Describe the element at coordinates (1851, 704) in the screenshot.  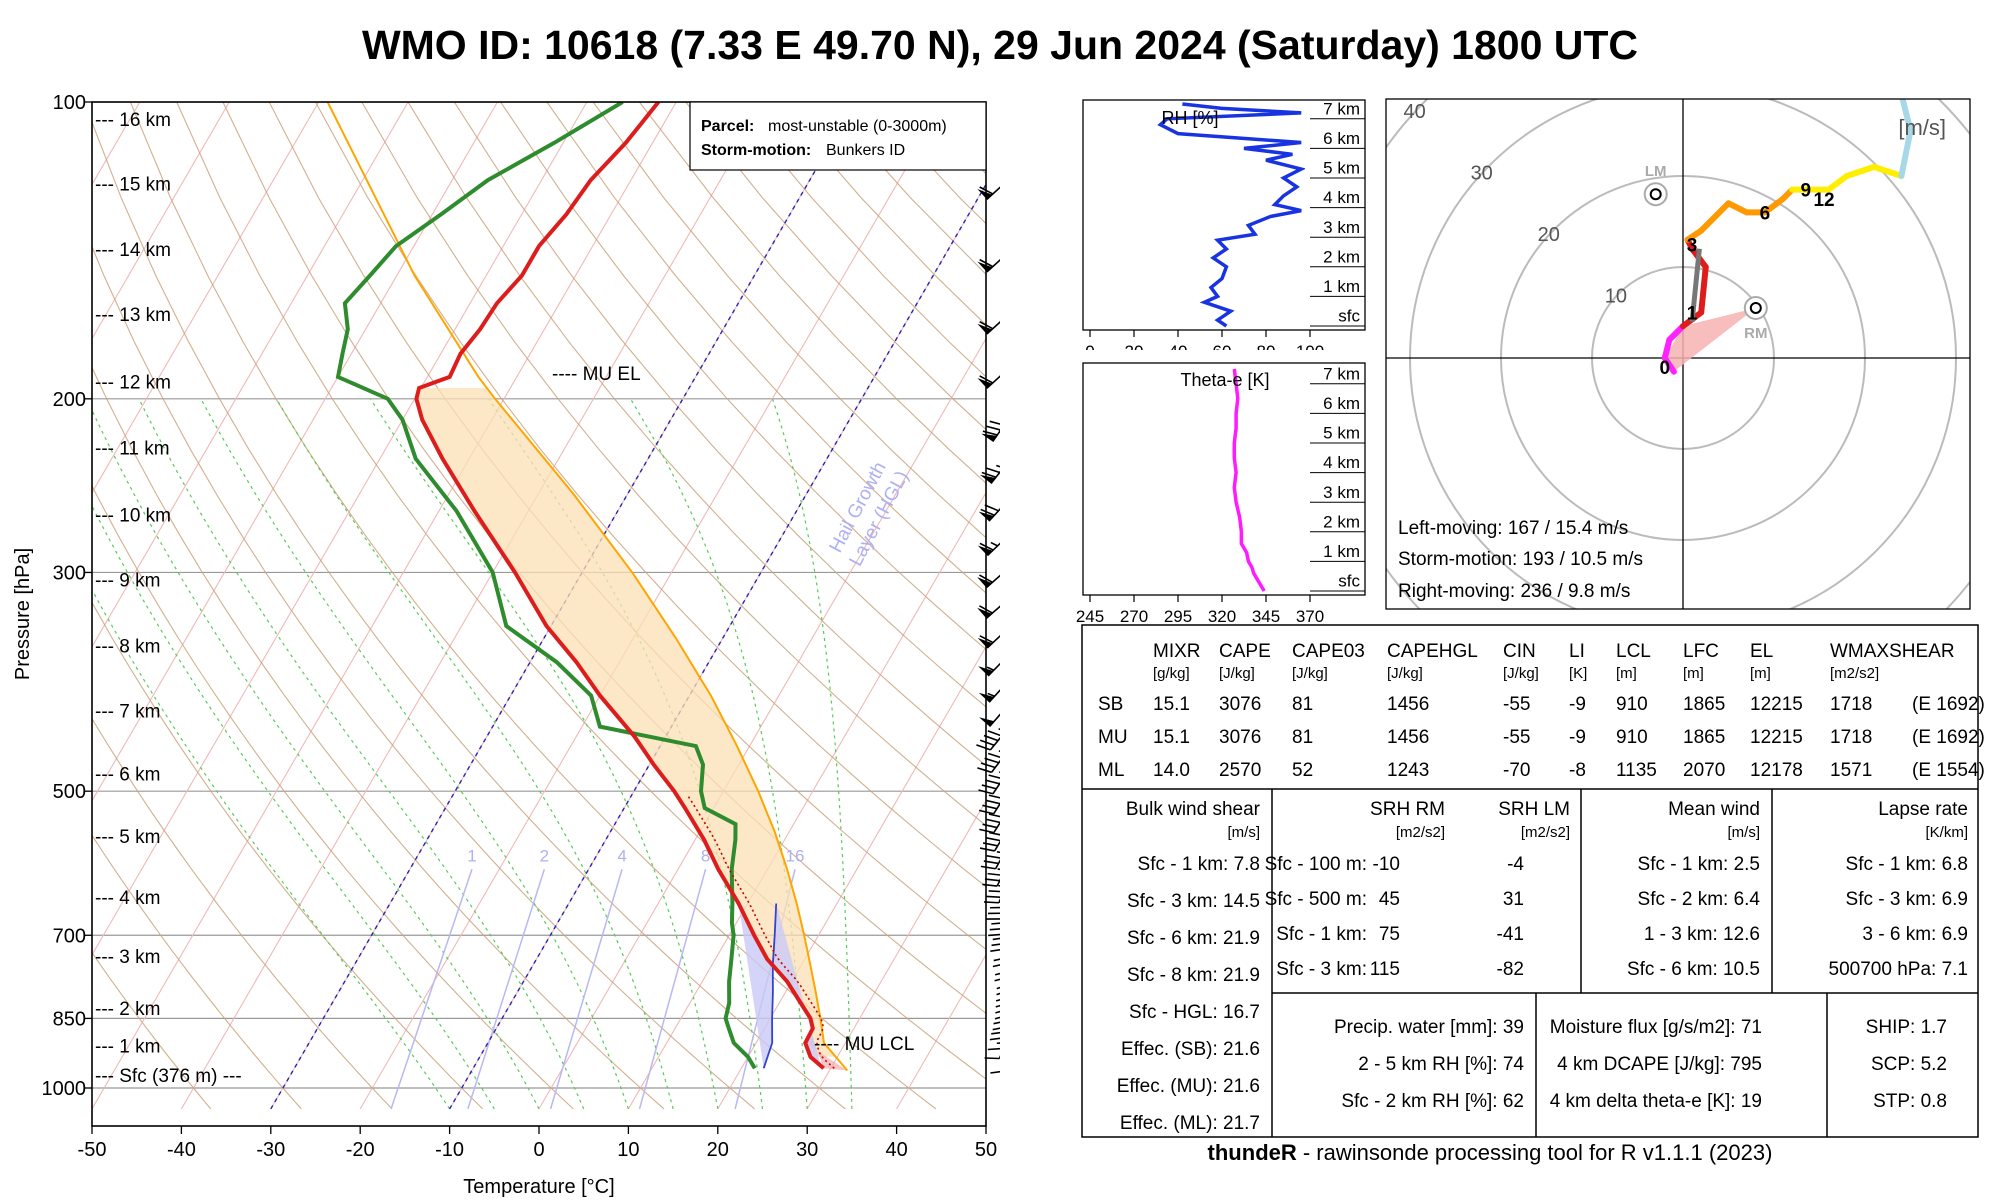
I see `param-value: 1718` at that location.